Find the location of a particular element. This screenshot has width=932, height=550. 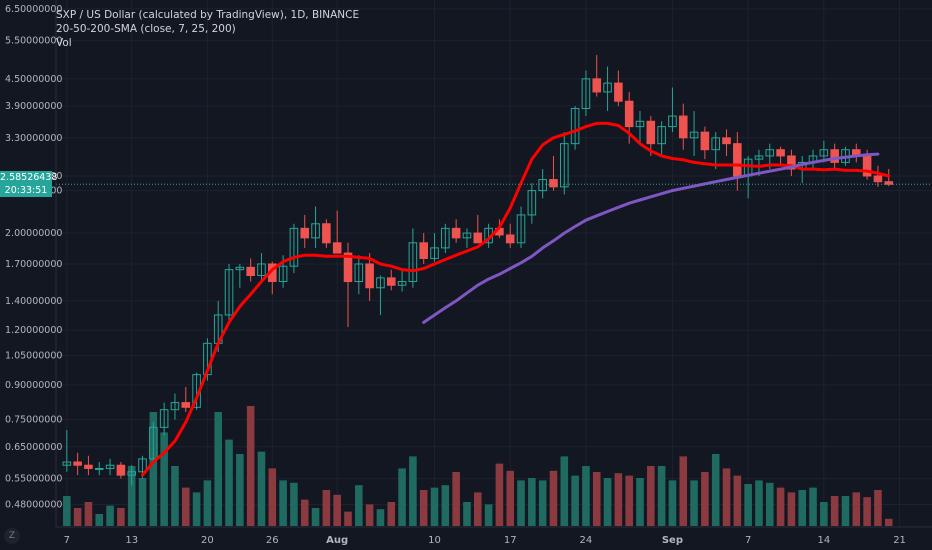

price-tick-label: 4.50000000 is located at coordinates (33, 79).